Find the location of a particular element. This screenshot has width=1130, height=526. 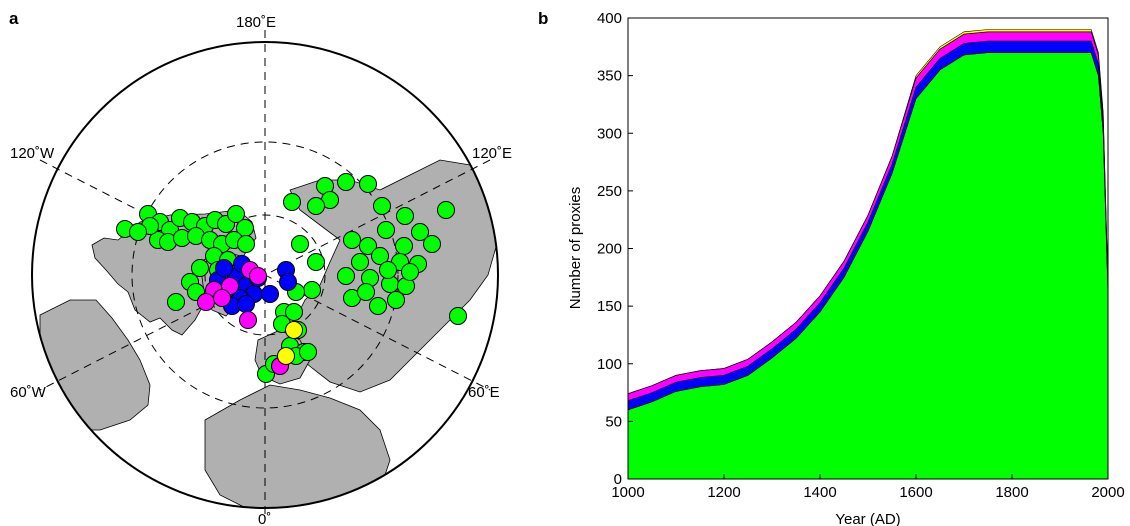

landmass-west is located at coordinates (95, 365).